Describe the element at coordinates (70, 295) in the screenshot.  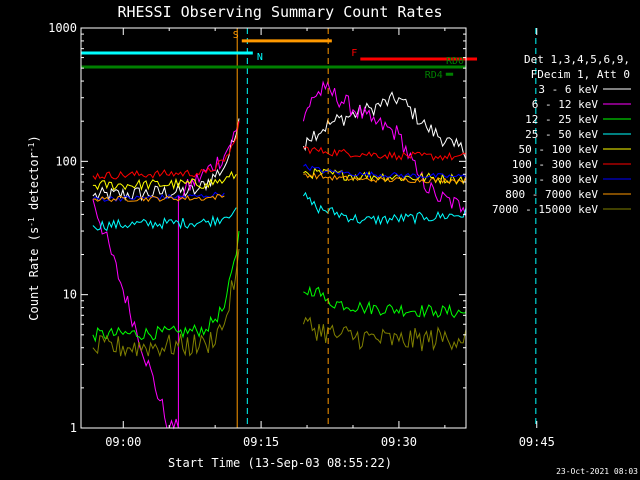
I see `y-tick-label: 10` at that location.